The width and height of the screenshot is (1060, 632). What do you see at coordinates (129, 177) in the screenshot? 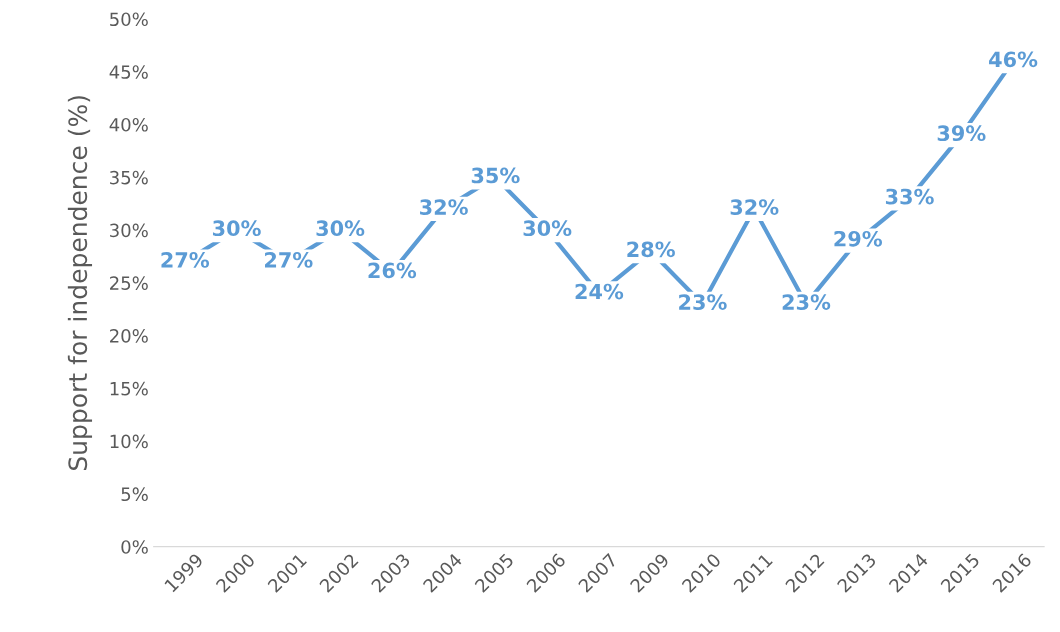
I see `y-tick-label: 35%` at bounding box center [129, 177].